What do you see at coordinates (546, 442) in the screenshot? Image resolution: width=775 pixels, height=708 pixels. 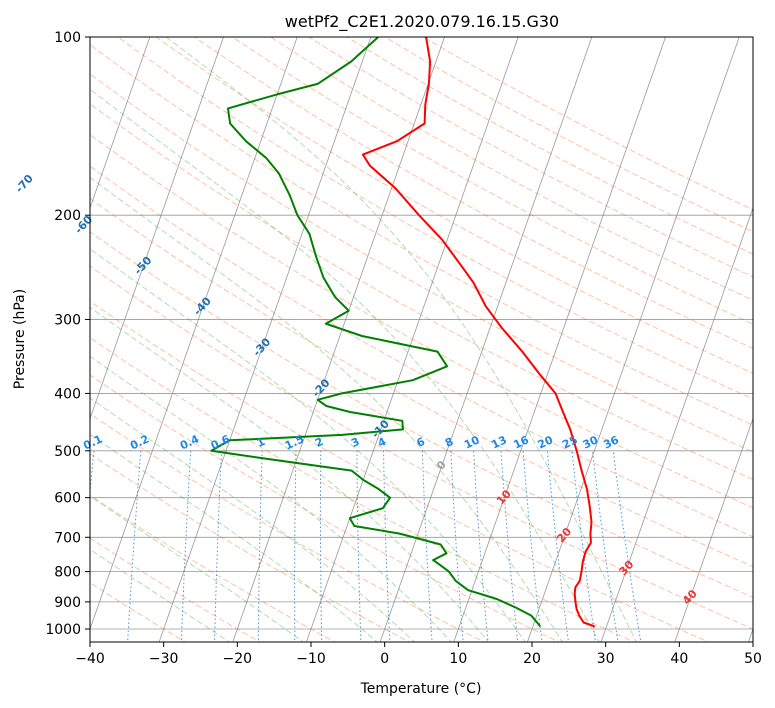 I see `mixing-ratio-label: 20` at bounding box center [546, 442].